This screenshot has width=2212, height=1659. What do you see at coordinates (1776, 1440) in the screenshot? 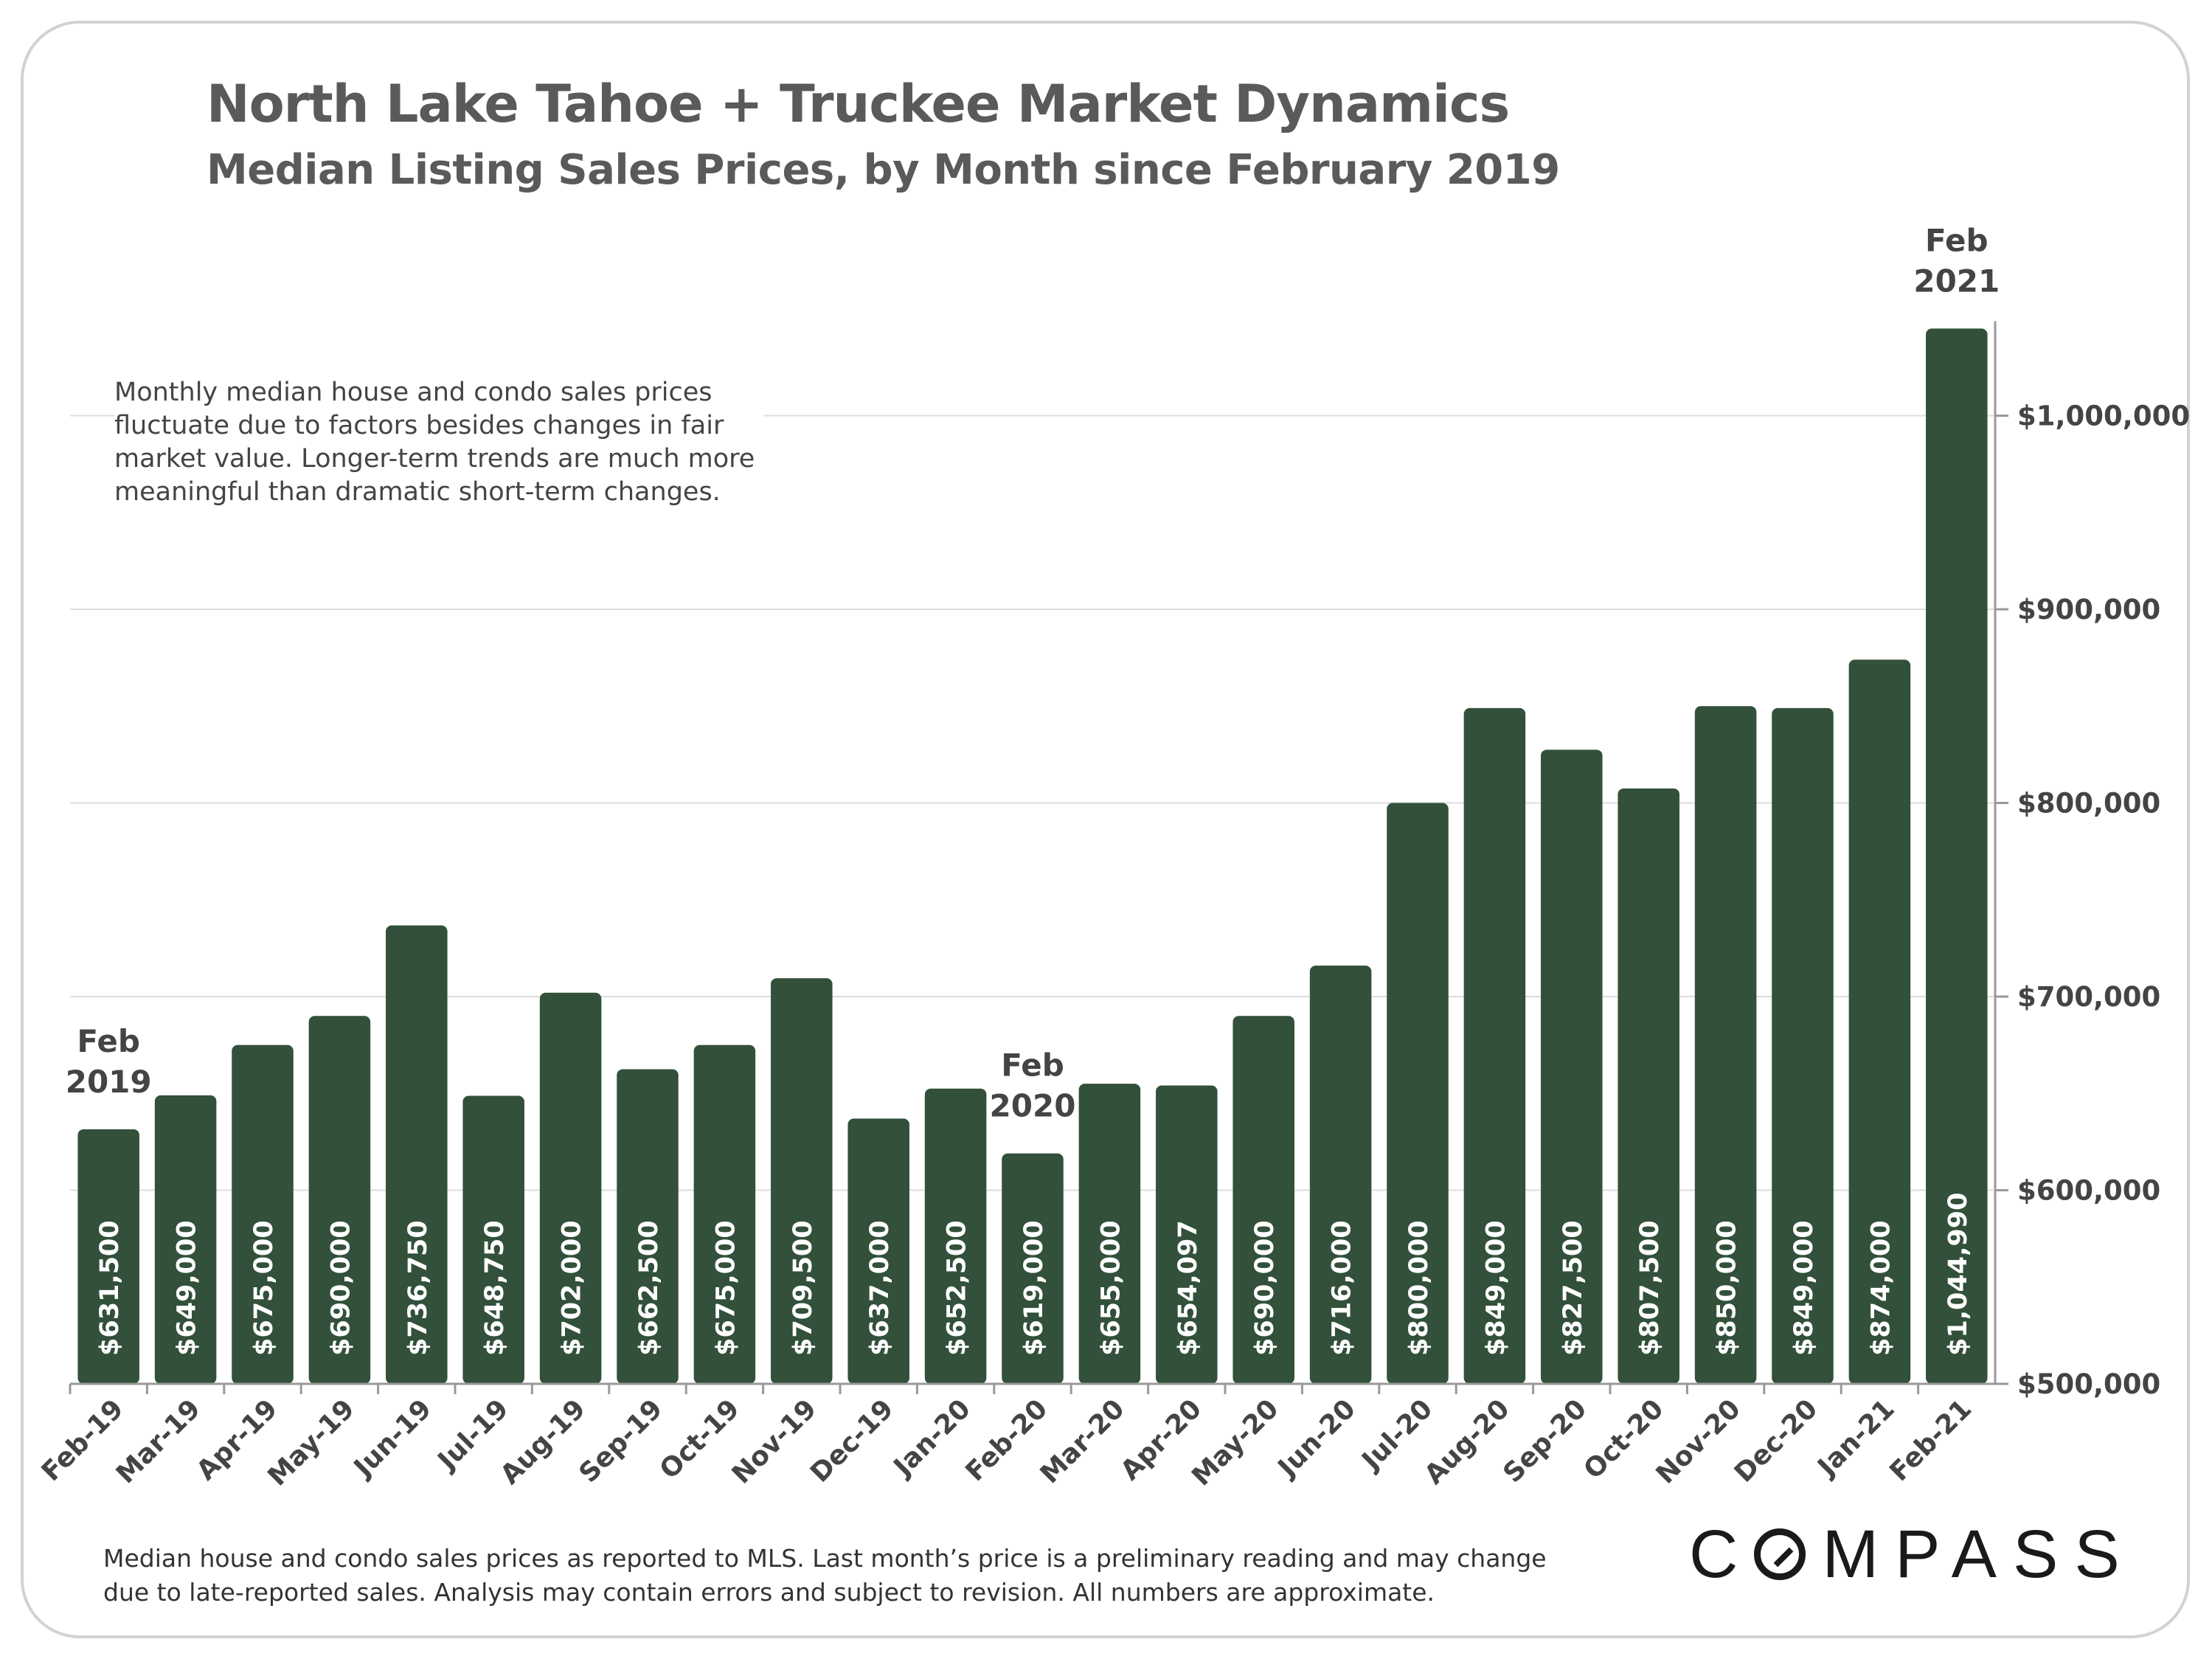
I see `x-tick-label: Dec-20` at bounding box center [1776, 1440].